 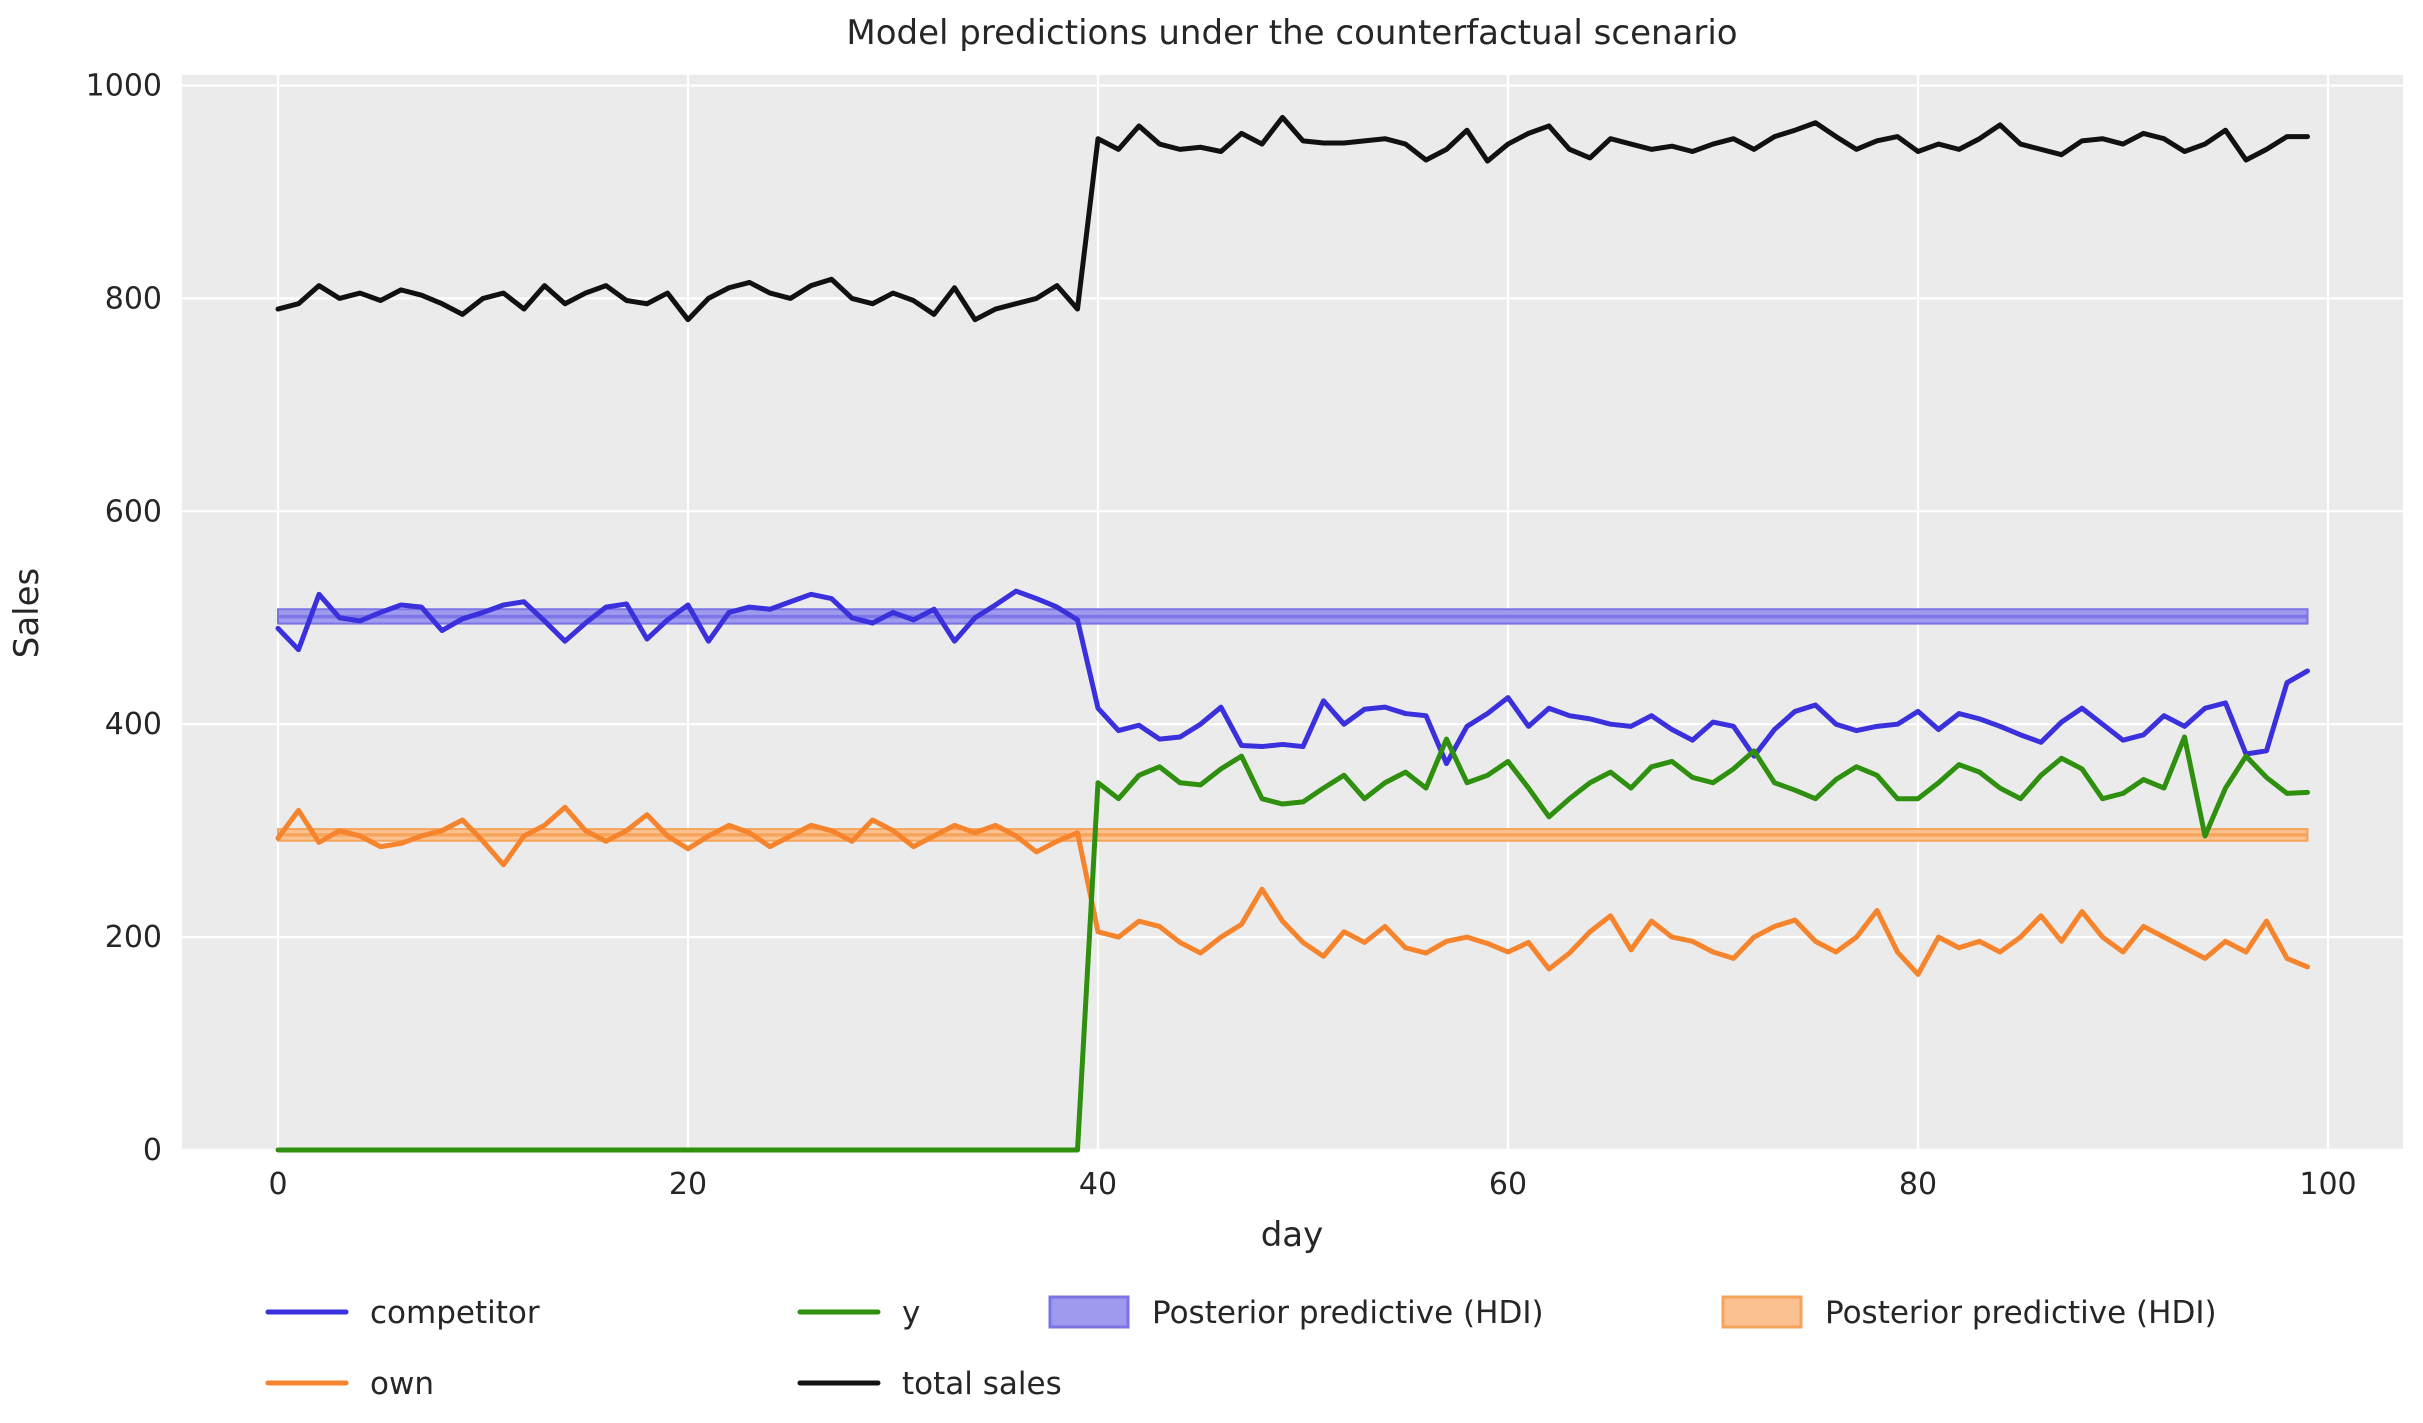 I want to click on x-tick-label: 60, so click(x=1508, y=1184).